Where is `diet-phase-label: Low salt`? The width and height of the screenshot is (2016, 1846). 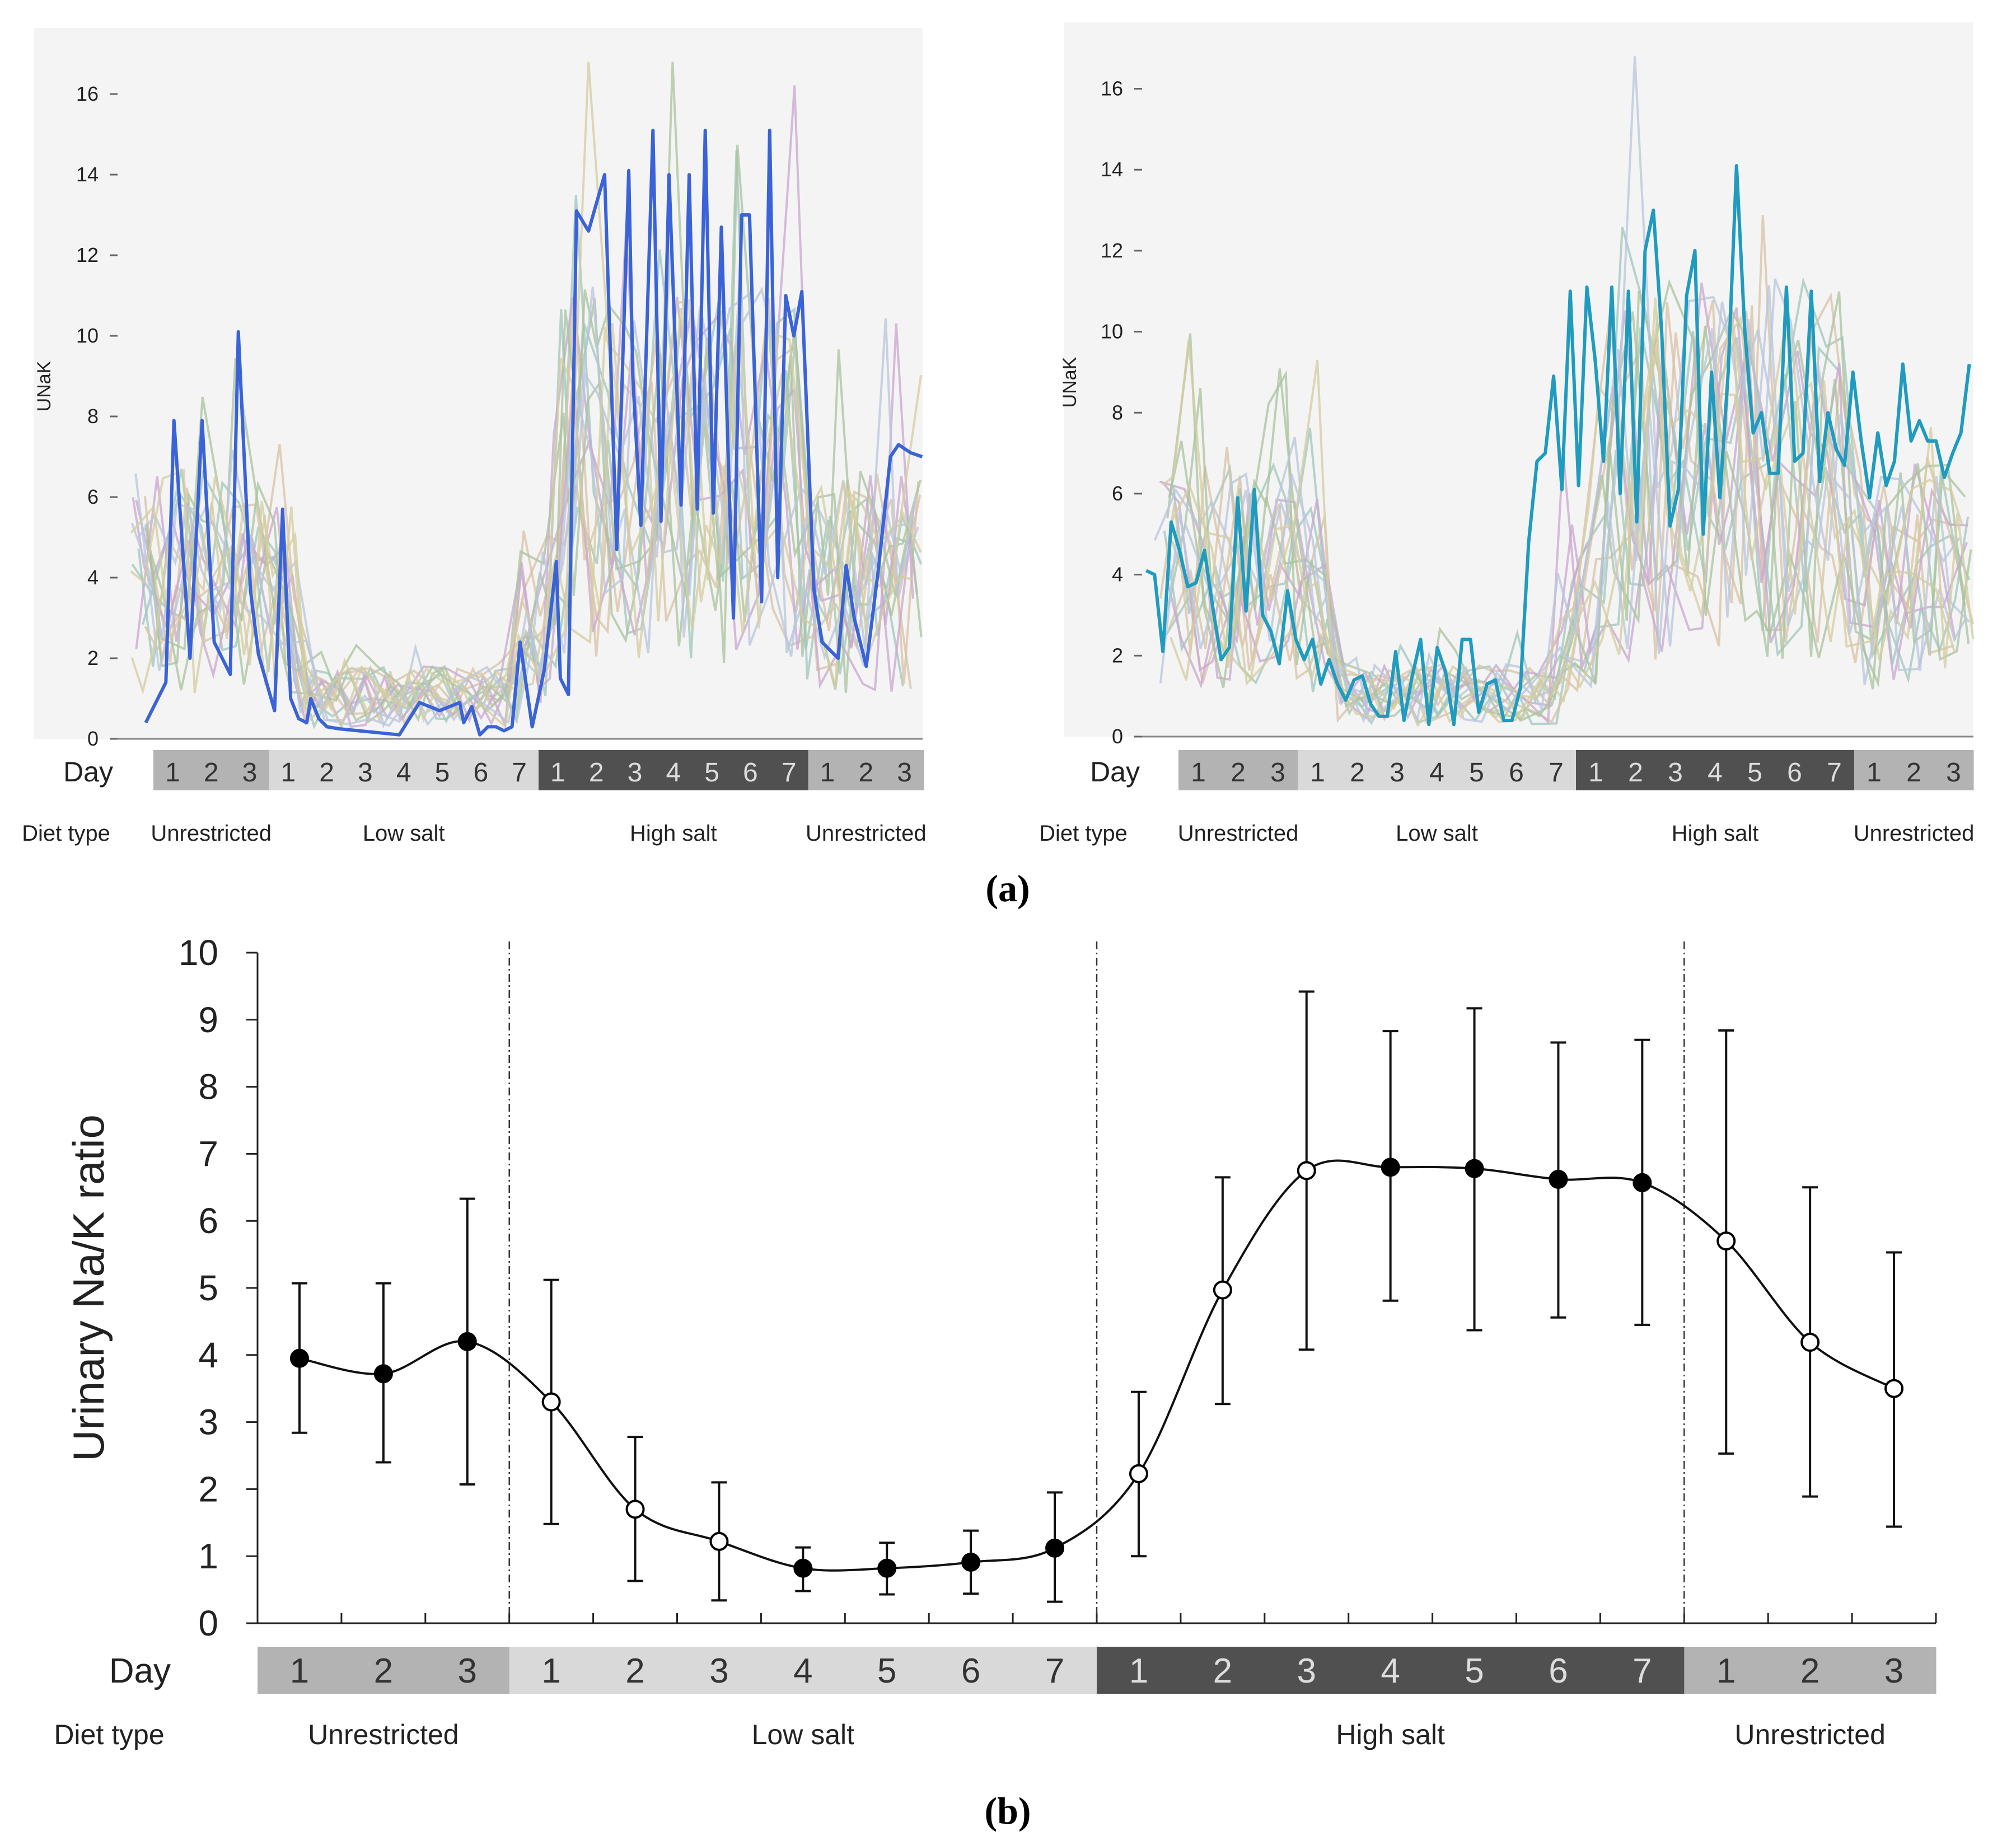
diet-phase-label: Low salt is located at coordinates (404, 834).